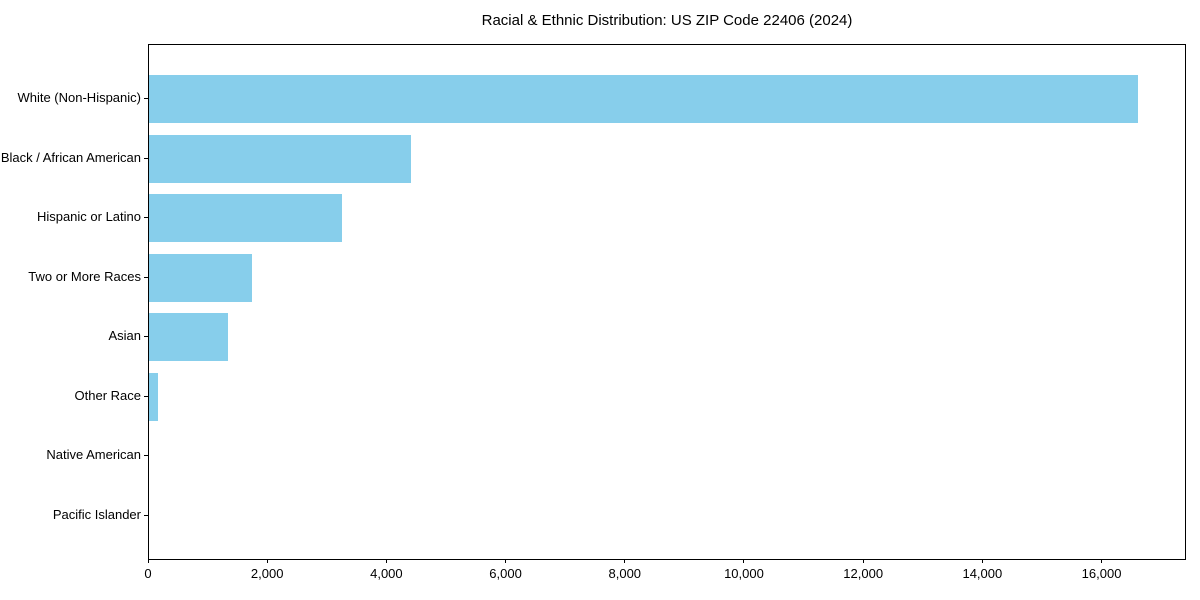 This screenshot has width=1200, height=600. What do you see at coordinates (863, 573) in the screenshot?
I see `x-tick-label-12000: 12,000` at bounding box center [863, 573].